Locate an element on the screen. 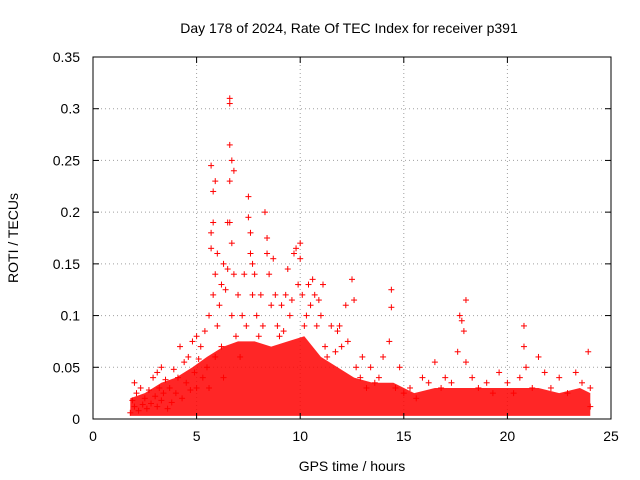 Image resolution: width=640 pixels, height=480 pixels. x-tick-label: 10 is located at coordinates (300, 436).